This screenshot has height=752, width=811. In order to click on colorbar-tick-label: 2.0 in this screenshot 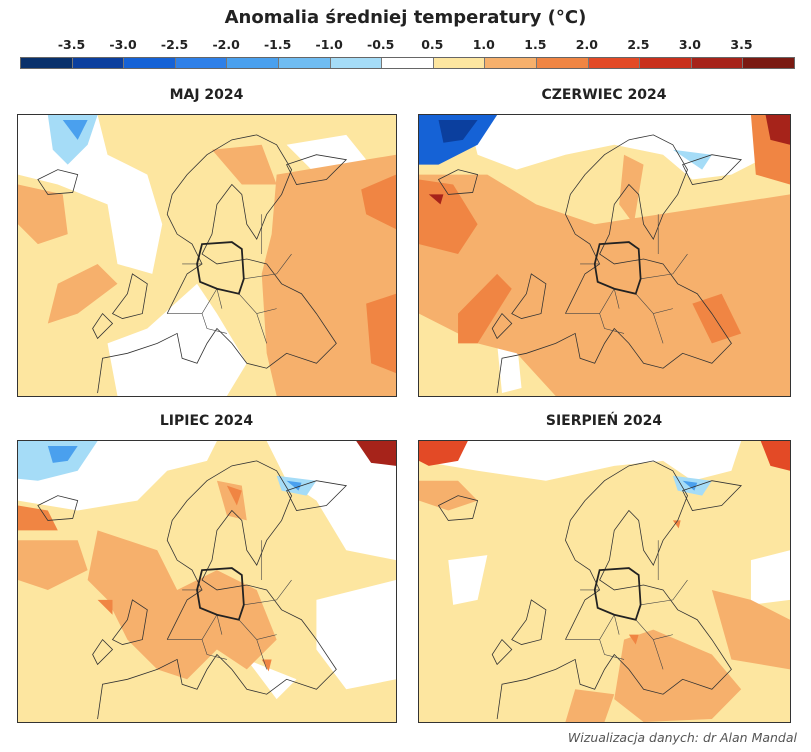, I will do `click(586, 44)`.